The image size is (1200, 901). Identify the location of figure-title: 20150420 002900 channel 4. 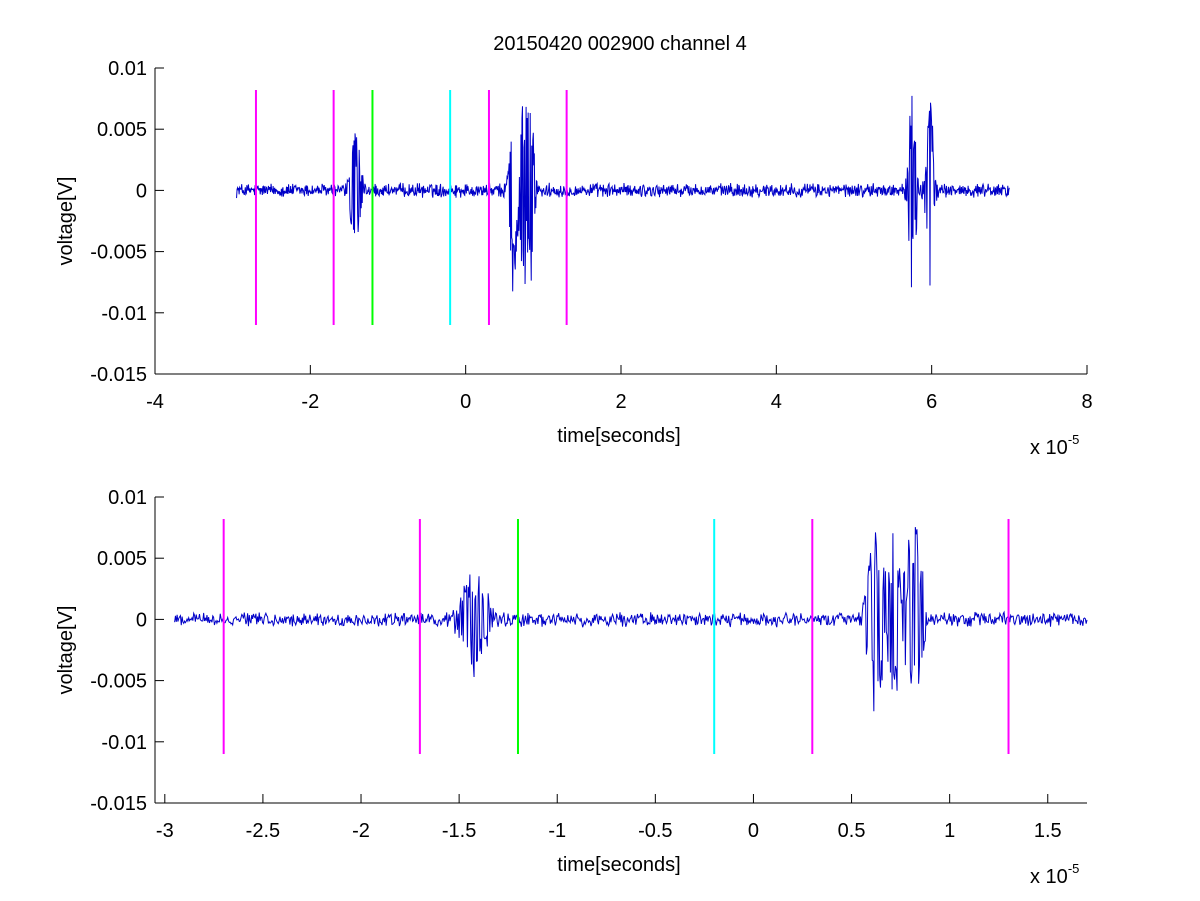
(620, 44).